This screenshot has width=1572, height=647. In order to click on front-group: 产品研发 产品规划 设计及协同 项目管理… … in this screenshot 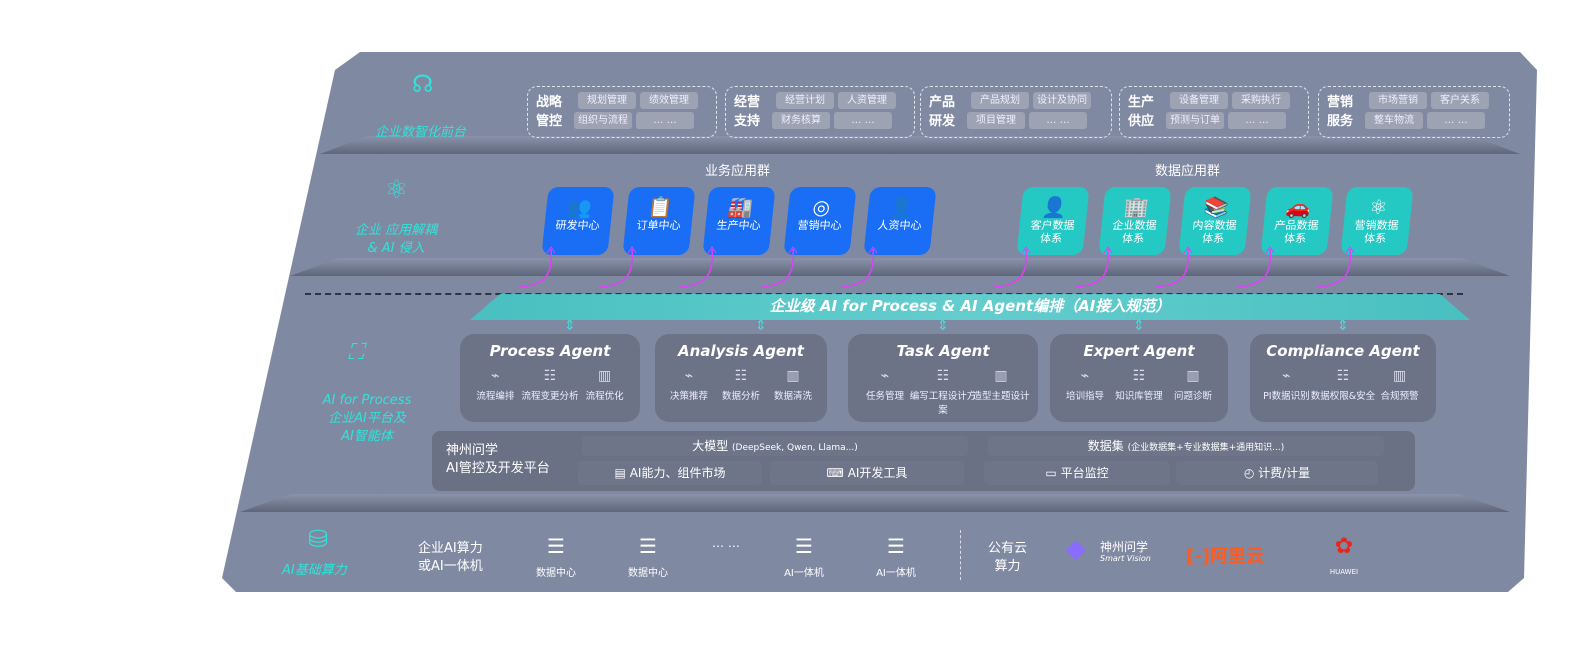, I will do `click(1016, 112)`.